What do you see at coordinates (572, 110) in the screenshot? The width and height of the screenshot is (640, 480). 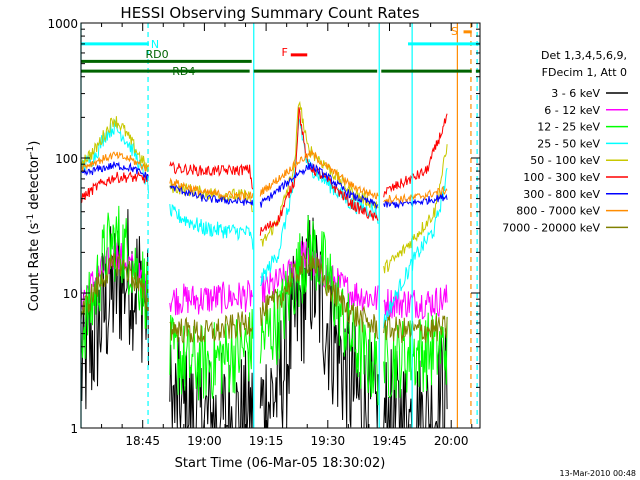 I see `legend-label-1: 6 - 12 keV` at bounding box center [572, 110].